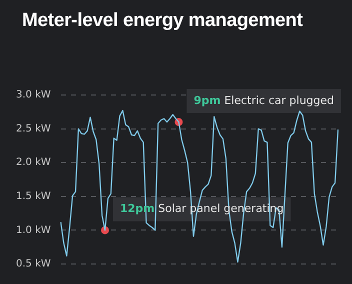 The width and height of the screenshot is (352, 284). What do you see at coordinates (264, 100) in the screenshot?
I see `annotation: 9pm Electric car plugged` at bounding box center [264, 100].